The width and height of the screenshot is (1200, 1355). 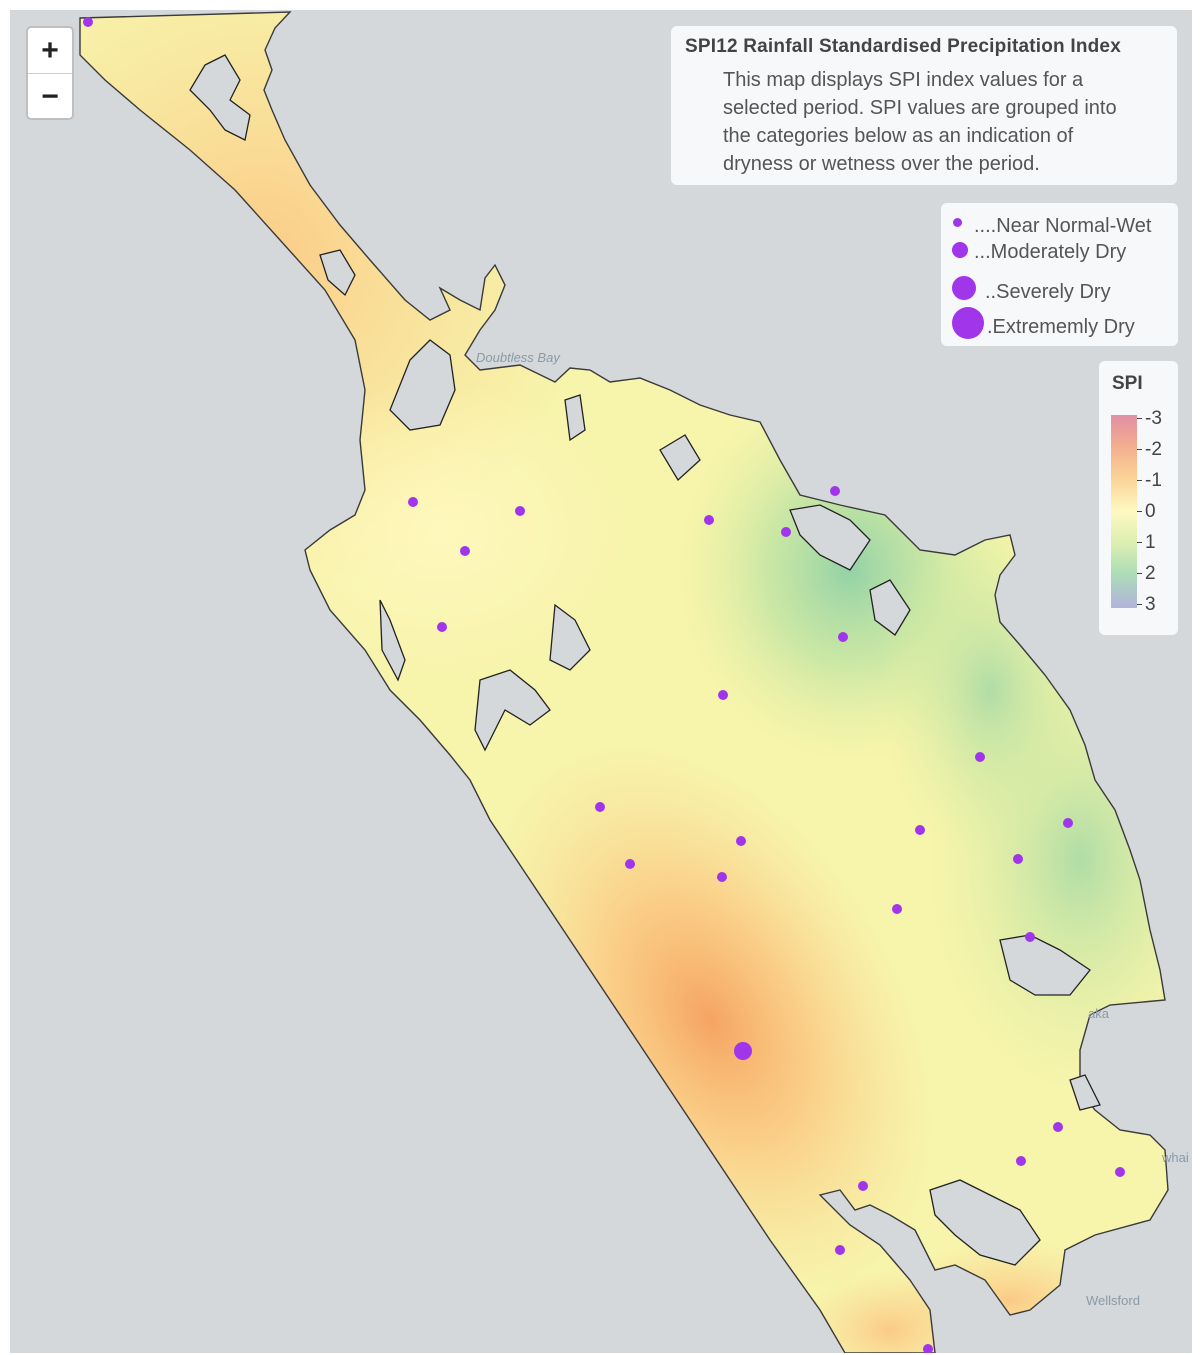 I want to click on legend-item-moderately-dry: ...Moderately Dry, so click(x=1039, y=252).